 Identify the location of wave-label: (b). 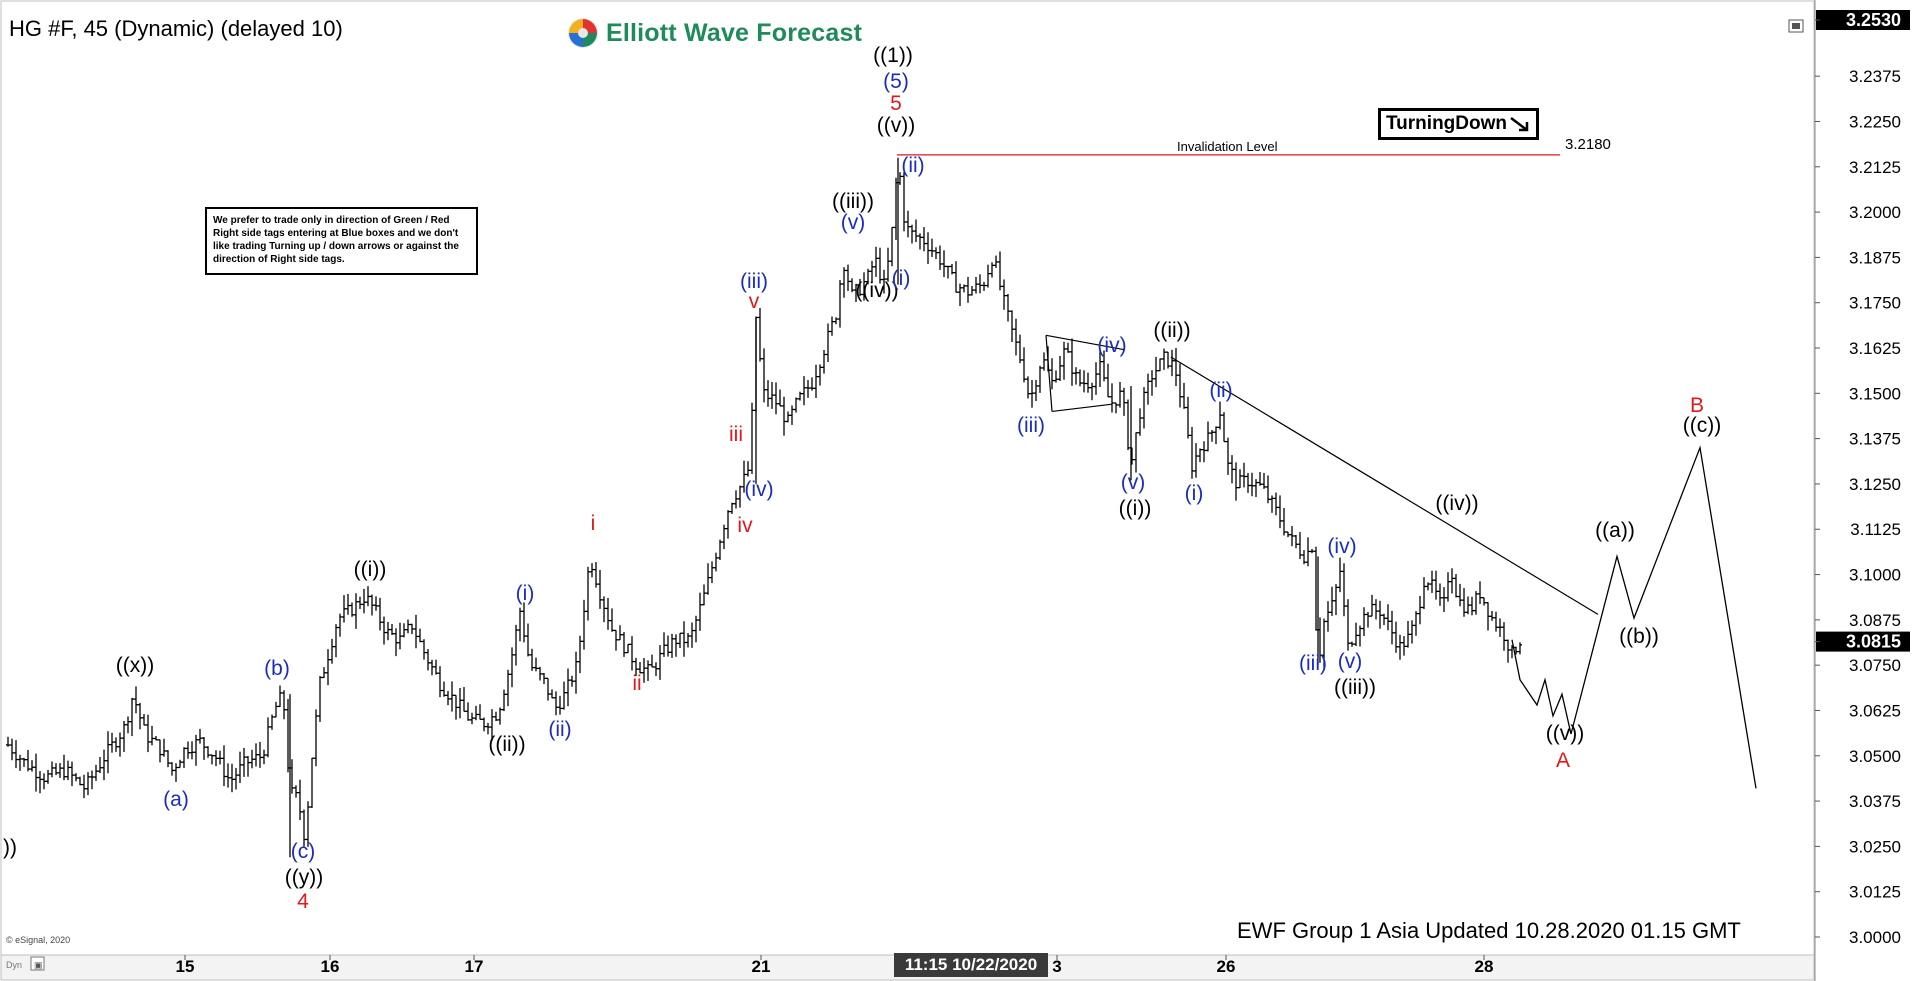
(277, 668).